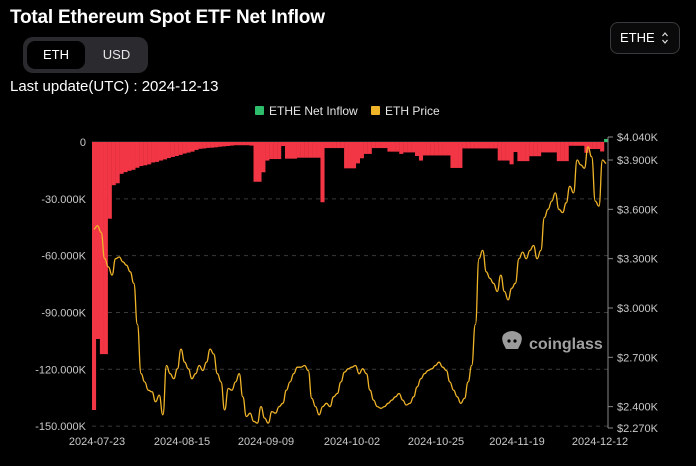  Describe the element at coordinates (638, 309) in the screenshot. I see `right-axis-tick-label: $3.000K` at that location.